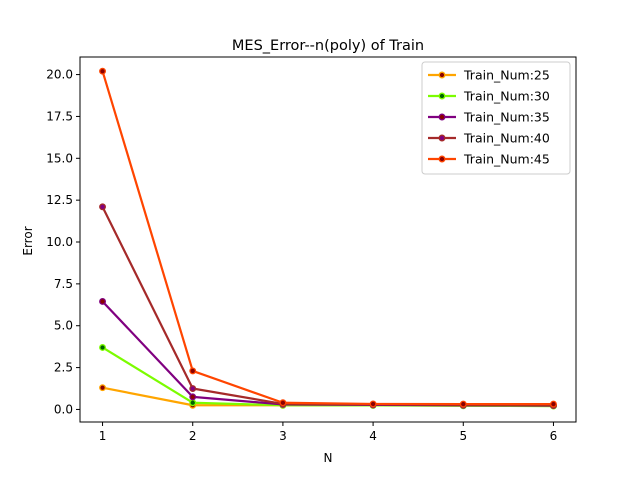 The image size is (640, 477). What do you see at coordinates (63, 409) in the screenshot?
I see `y-tick-label: 0.0` at bounding box center [63, 409].